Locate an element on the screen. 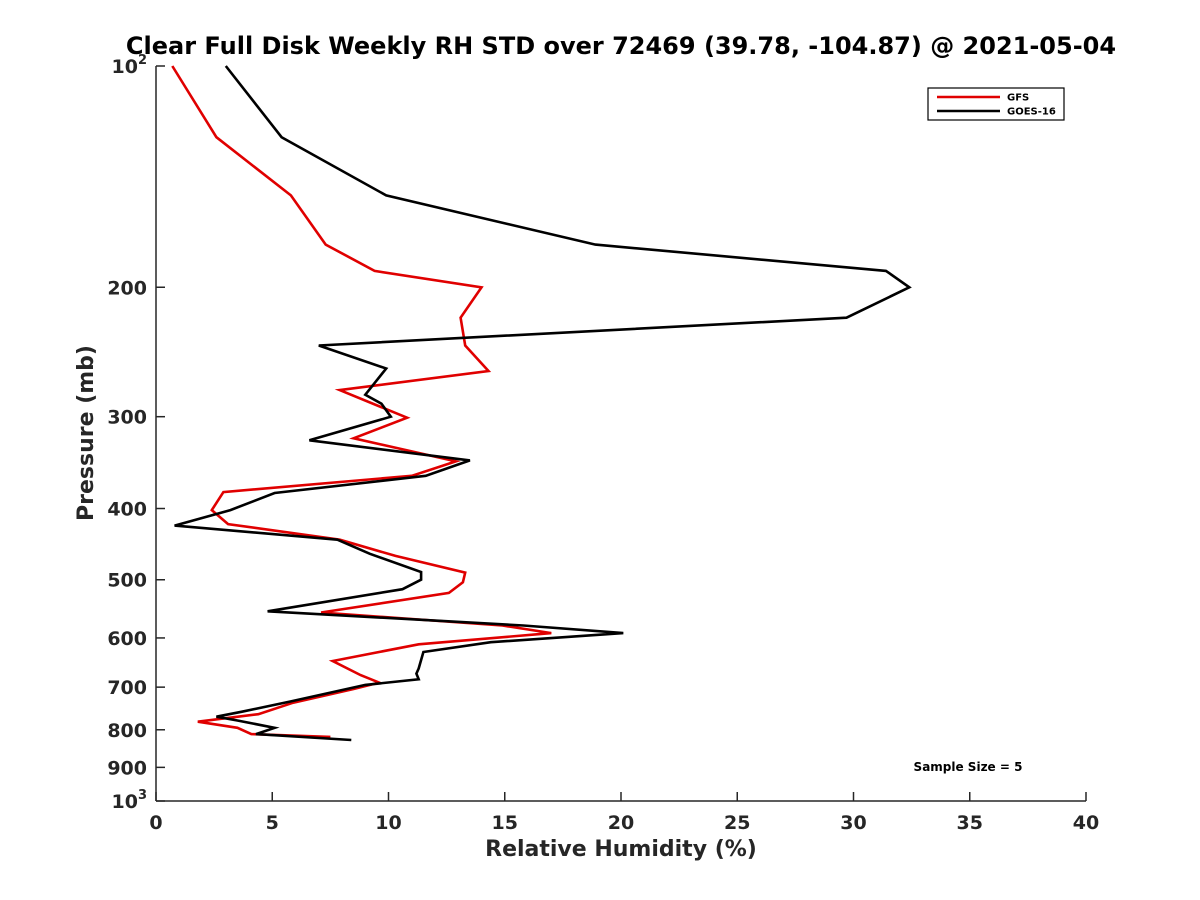  x-tick-label: 15 is located at coordinates (505, 823).